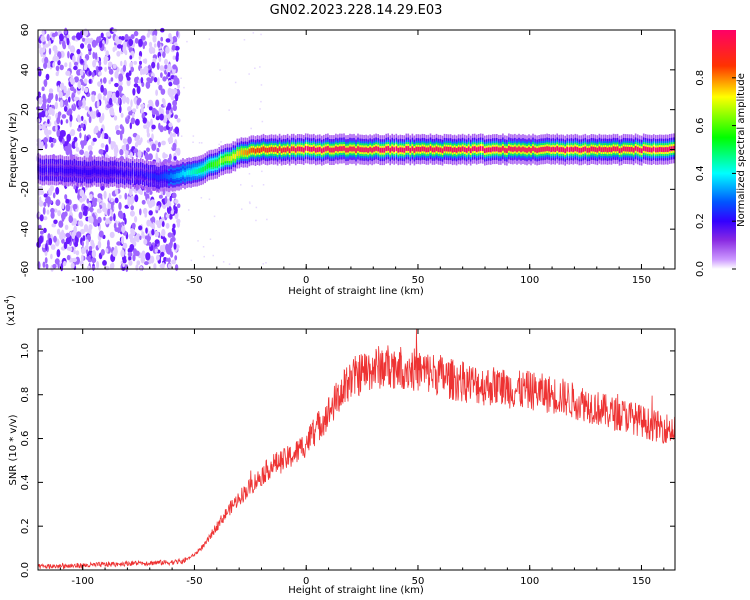 The height and width of the screenshot is (600, 750). Describe the element at coordinates (306, 280) in the screenshot. I see `spectrogram-x-tick-label: 0` at that location.